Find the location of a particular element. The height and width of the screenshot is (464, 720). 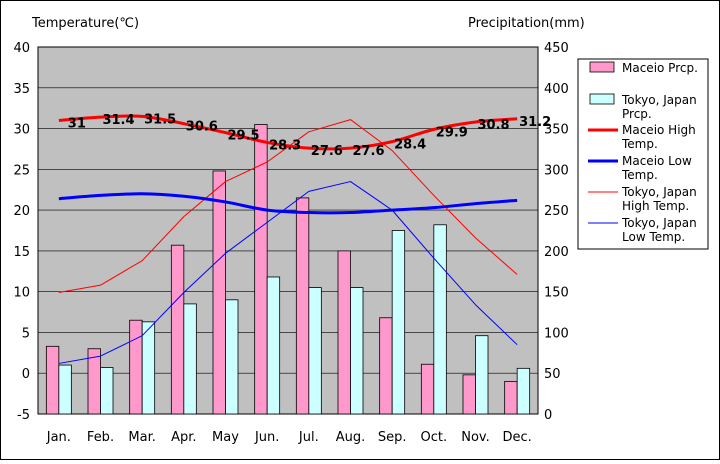

x-tick-label: Oct. is located at coordinates (434, 437).